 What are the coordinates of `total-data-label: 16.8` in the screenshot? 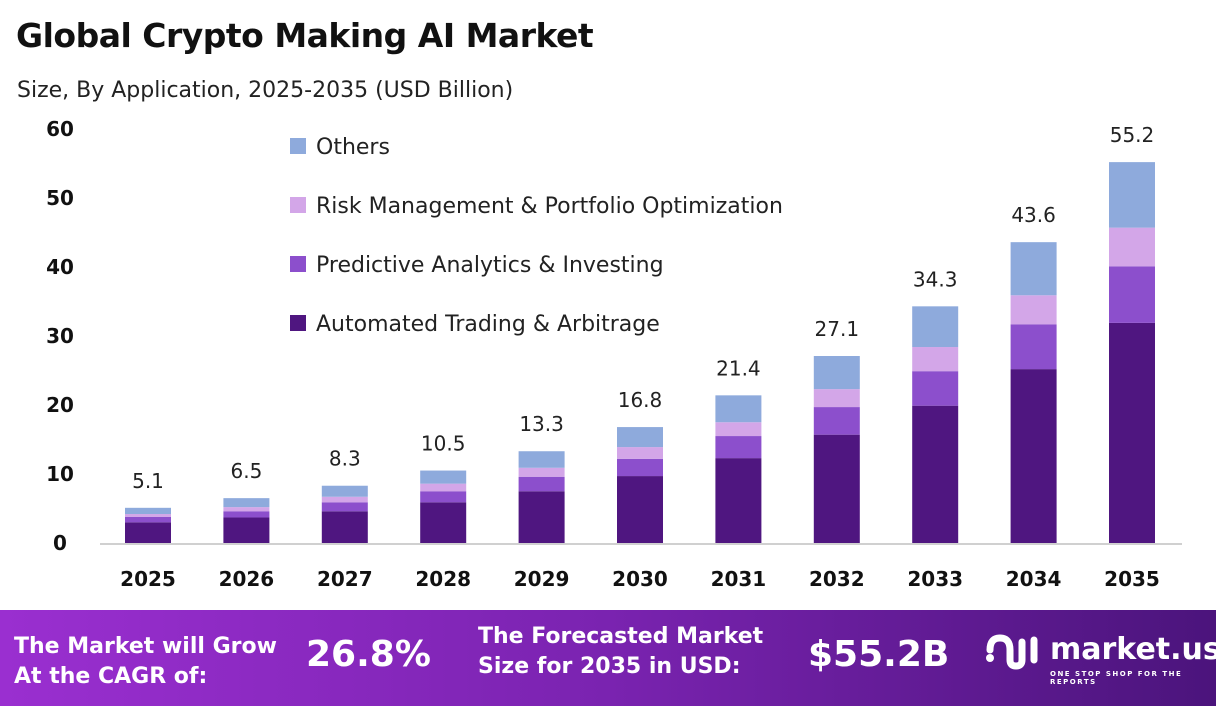 It's located at (640, 400).